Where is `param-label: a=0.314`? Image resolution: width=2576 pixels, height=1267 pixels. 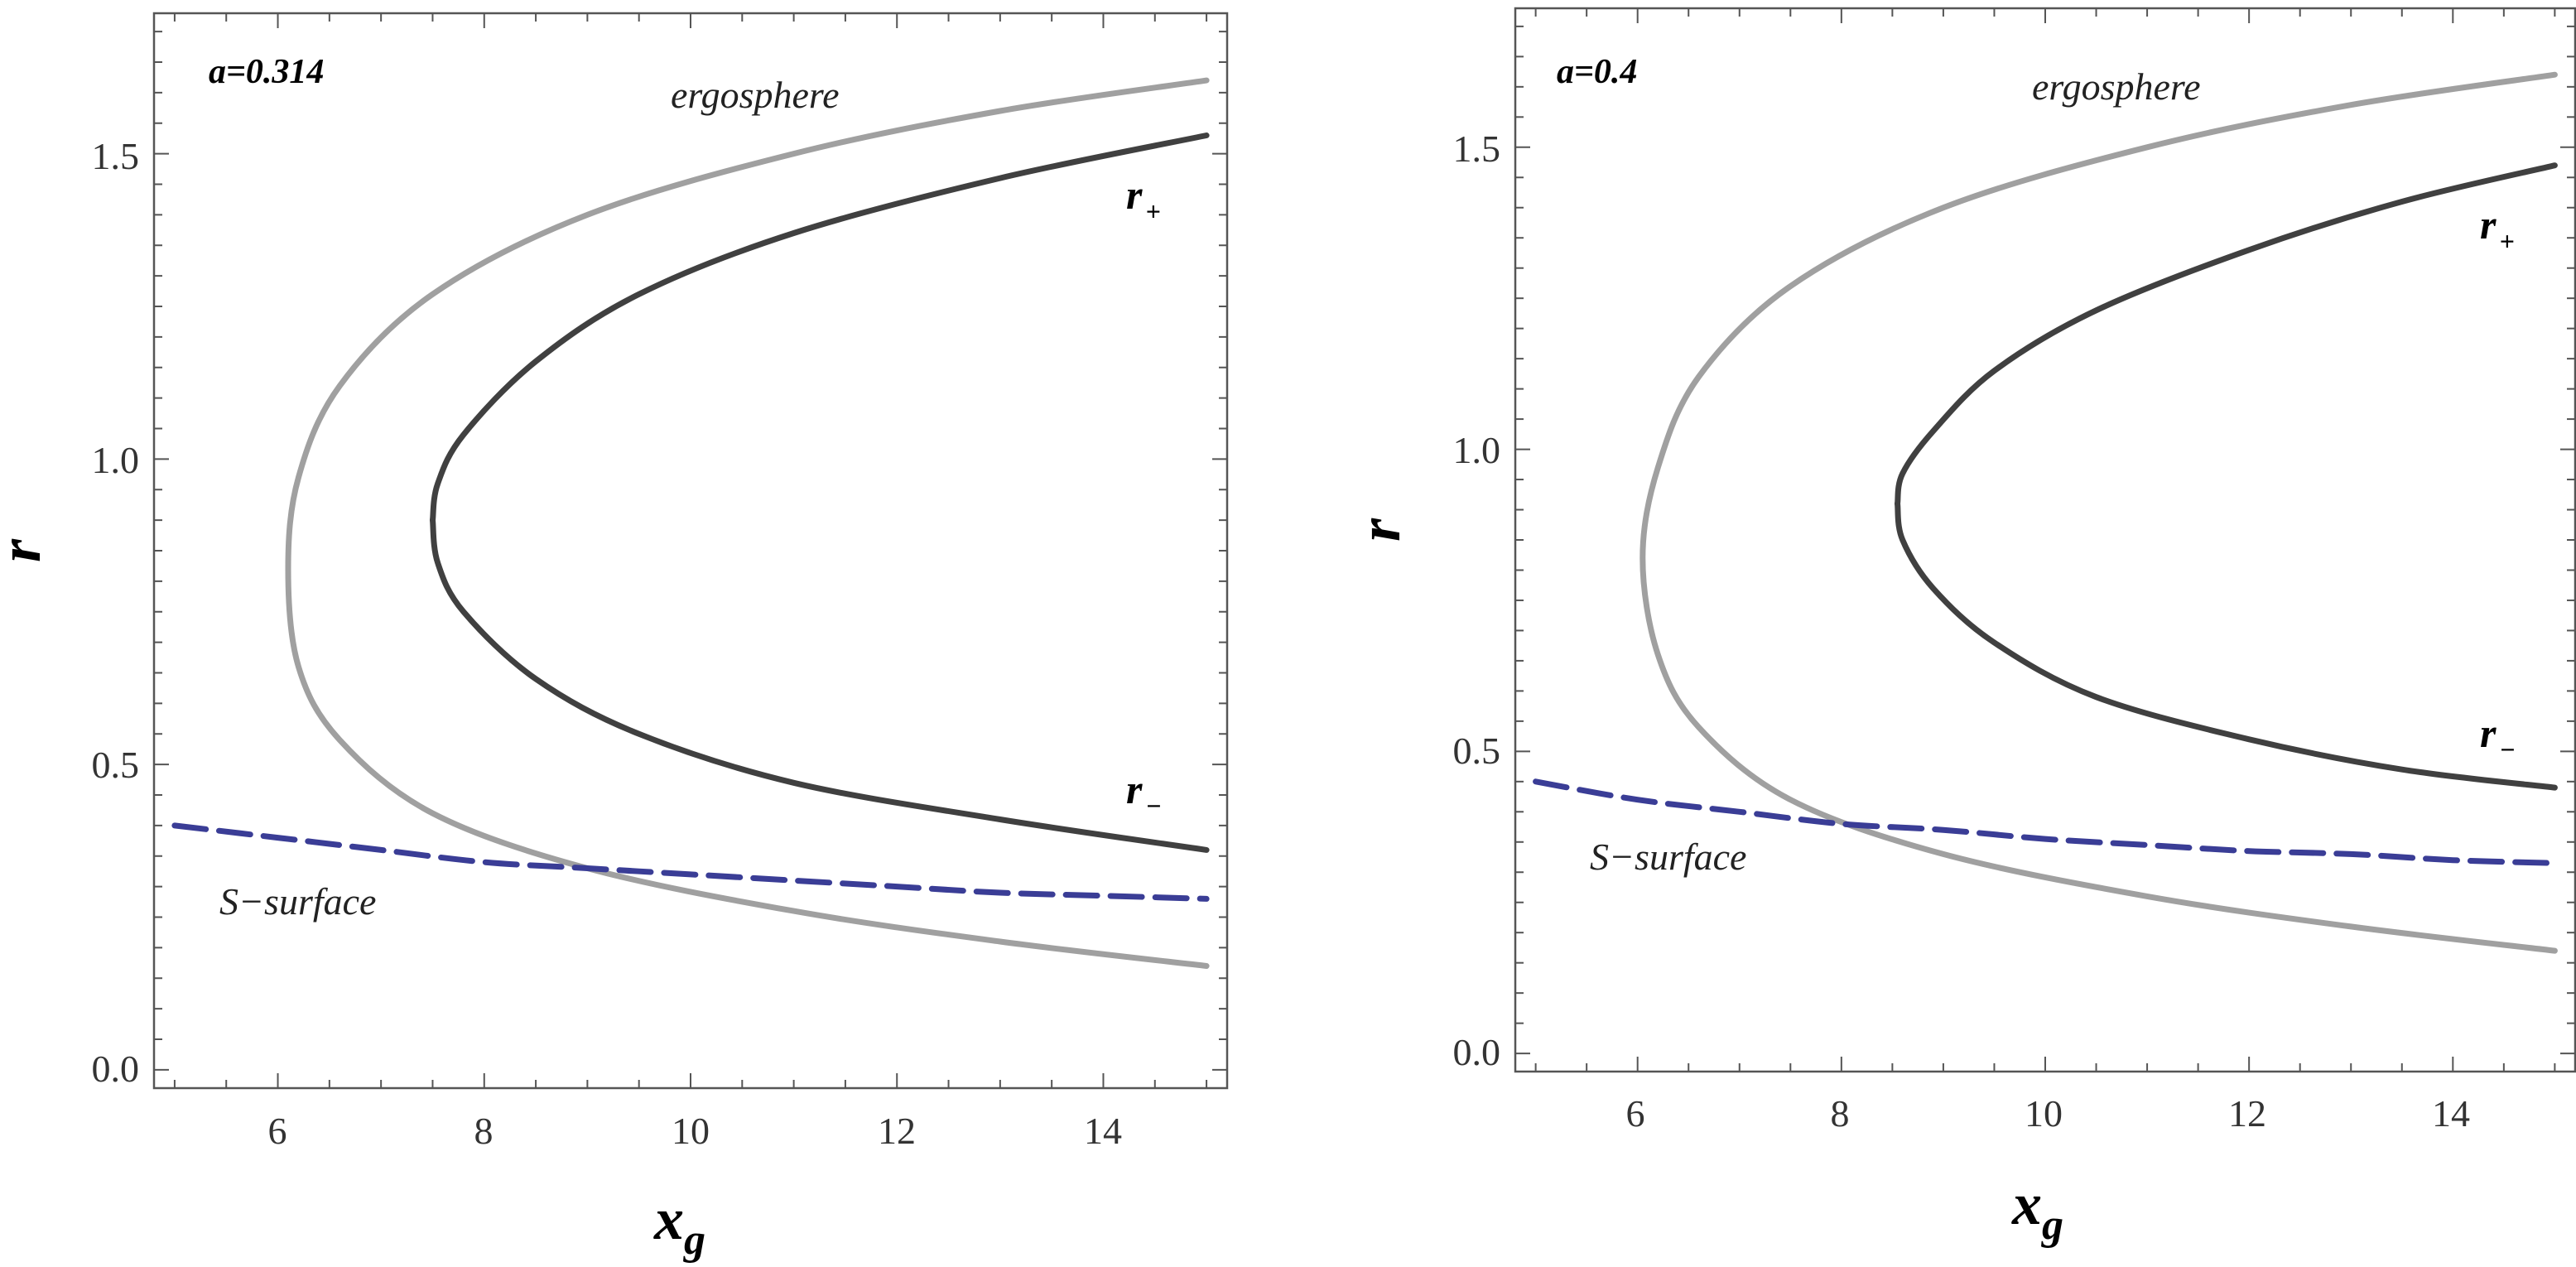
param-label: a=0.314 is located at coordinates (266, 72).